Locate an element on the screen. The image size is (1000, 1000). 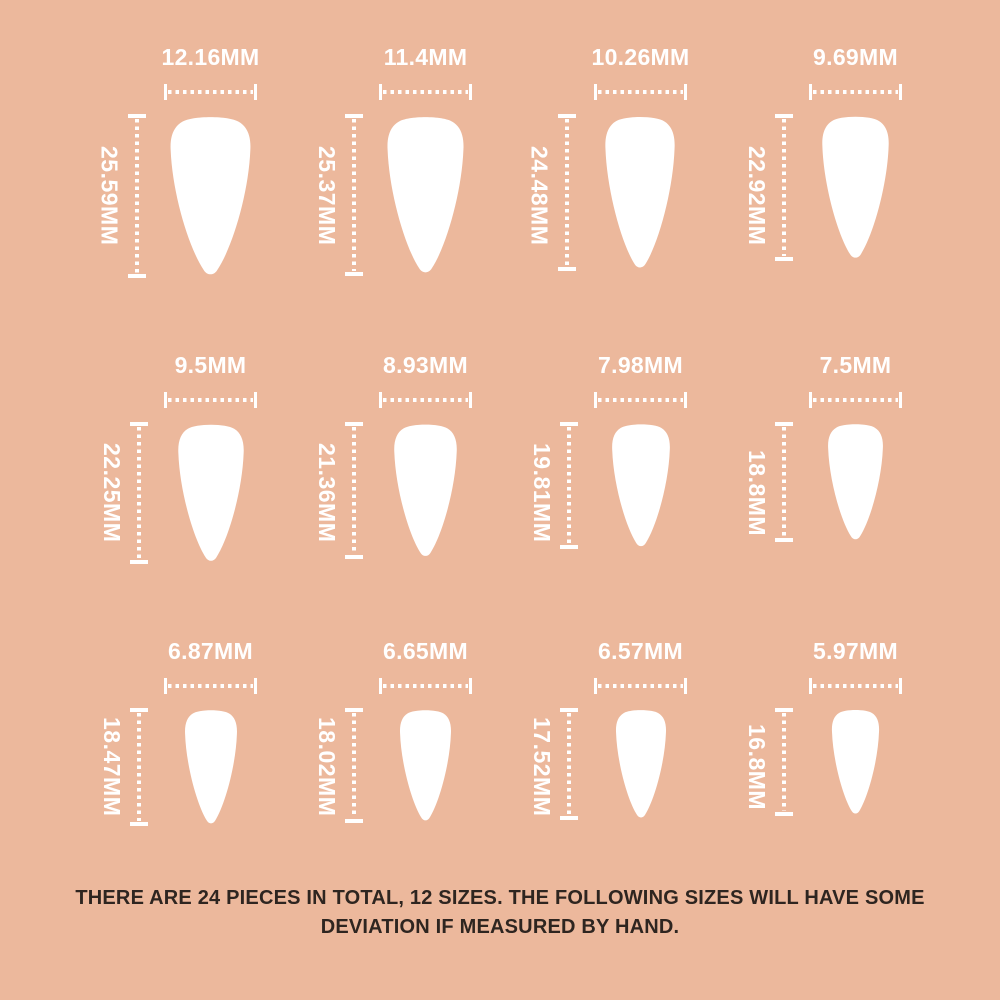
length-label: 25.59MM is located at coordinates (109, 196).